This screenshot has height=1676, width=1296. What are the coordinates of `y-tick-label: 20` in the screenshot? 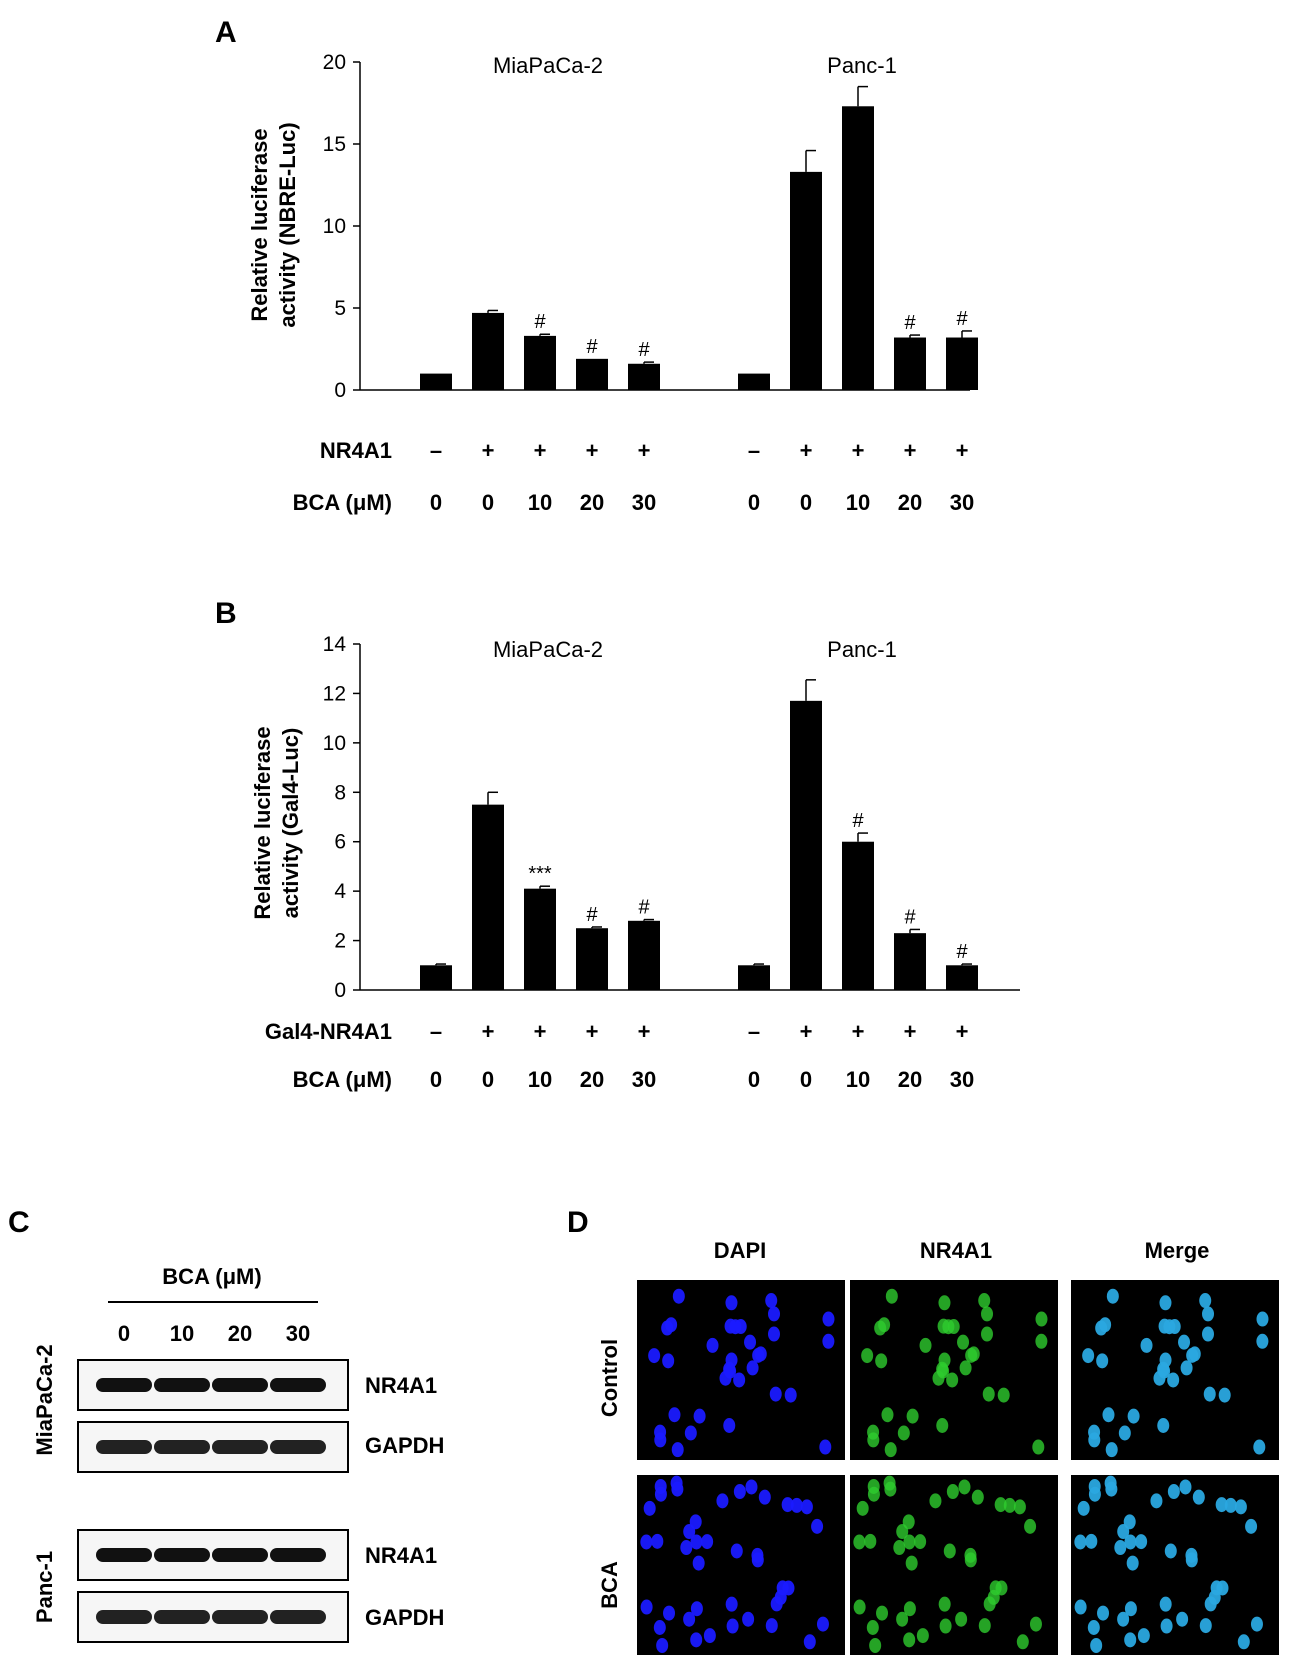 It's located at (334, 62).